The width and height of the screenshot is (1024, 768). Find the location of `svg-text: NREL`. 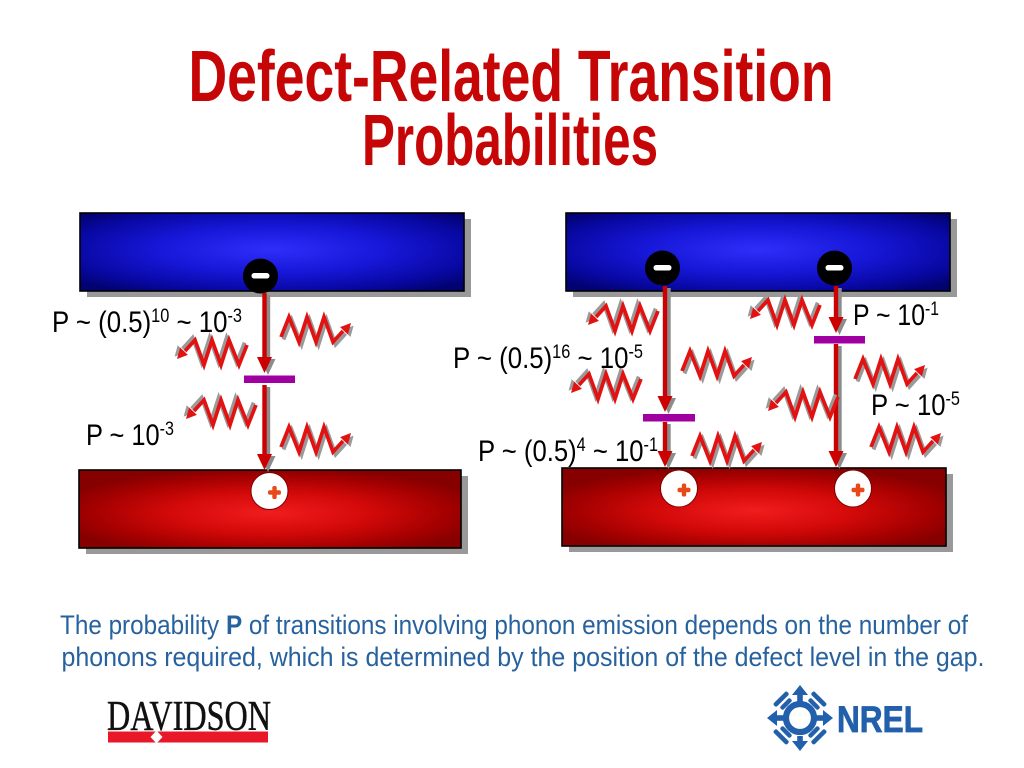

svg-text: NREL is located at coordinates (880, 719).